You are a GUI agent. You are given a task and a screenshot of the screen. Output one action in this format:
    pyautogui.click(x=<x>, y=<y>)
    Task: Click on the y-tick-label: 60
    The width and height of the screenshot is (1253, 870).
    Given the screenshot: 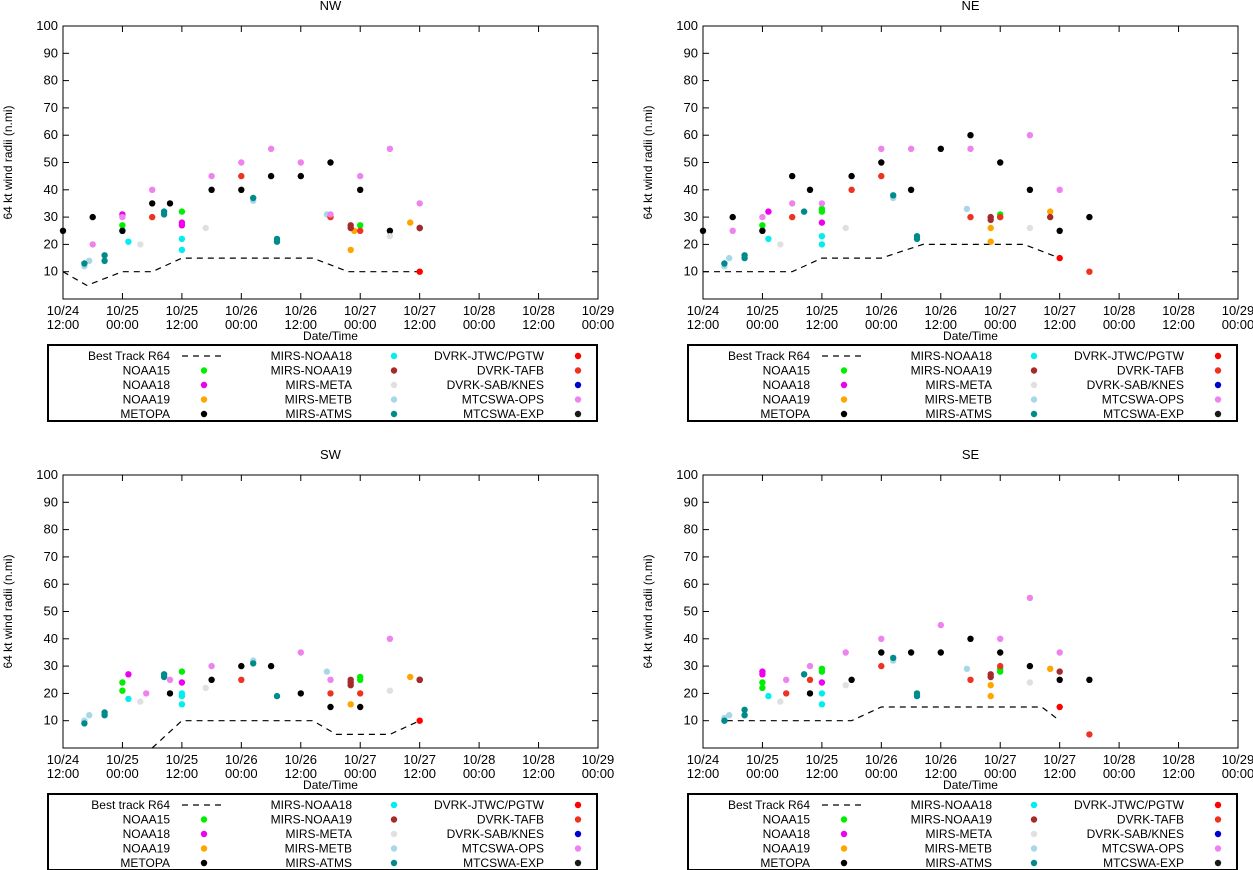 What is the action you would take?
    pyautogui.click(x=51, y=134)
    